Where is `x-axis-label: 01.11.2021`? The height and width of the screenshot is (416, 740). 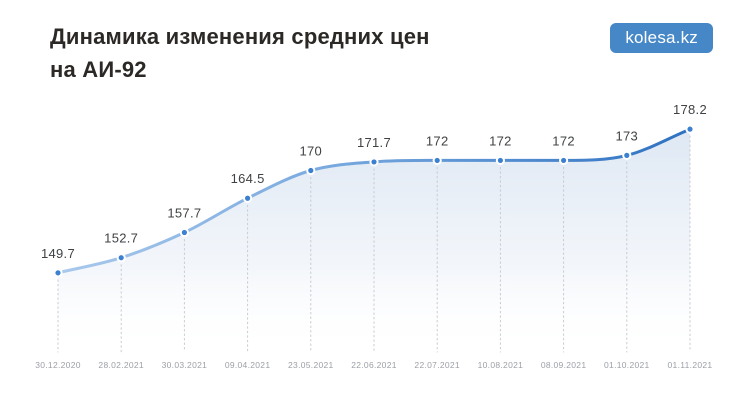 x-axis-label: 01.11.2021 is located at coordinates (690, 365).